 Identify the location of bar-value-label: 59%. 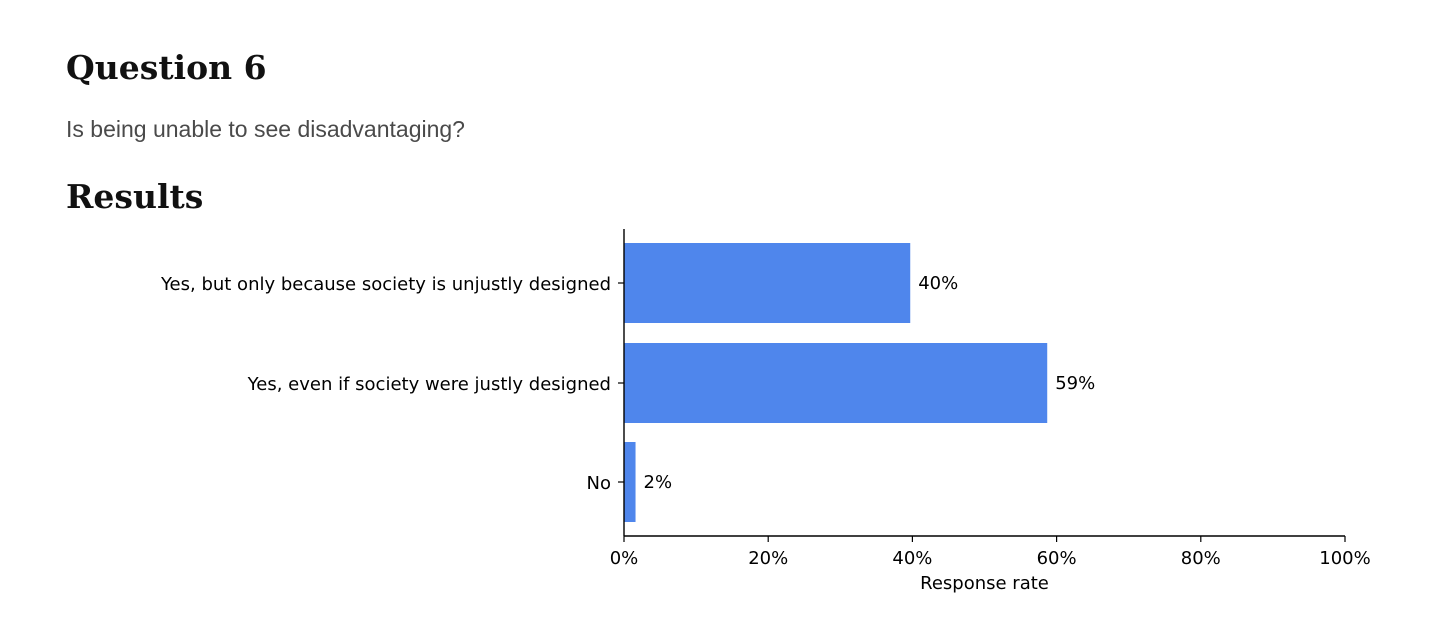
(1075, 383).